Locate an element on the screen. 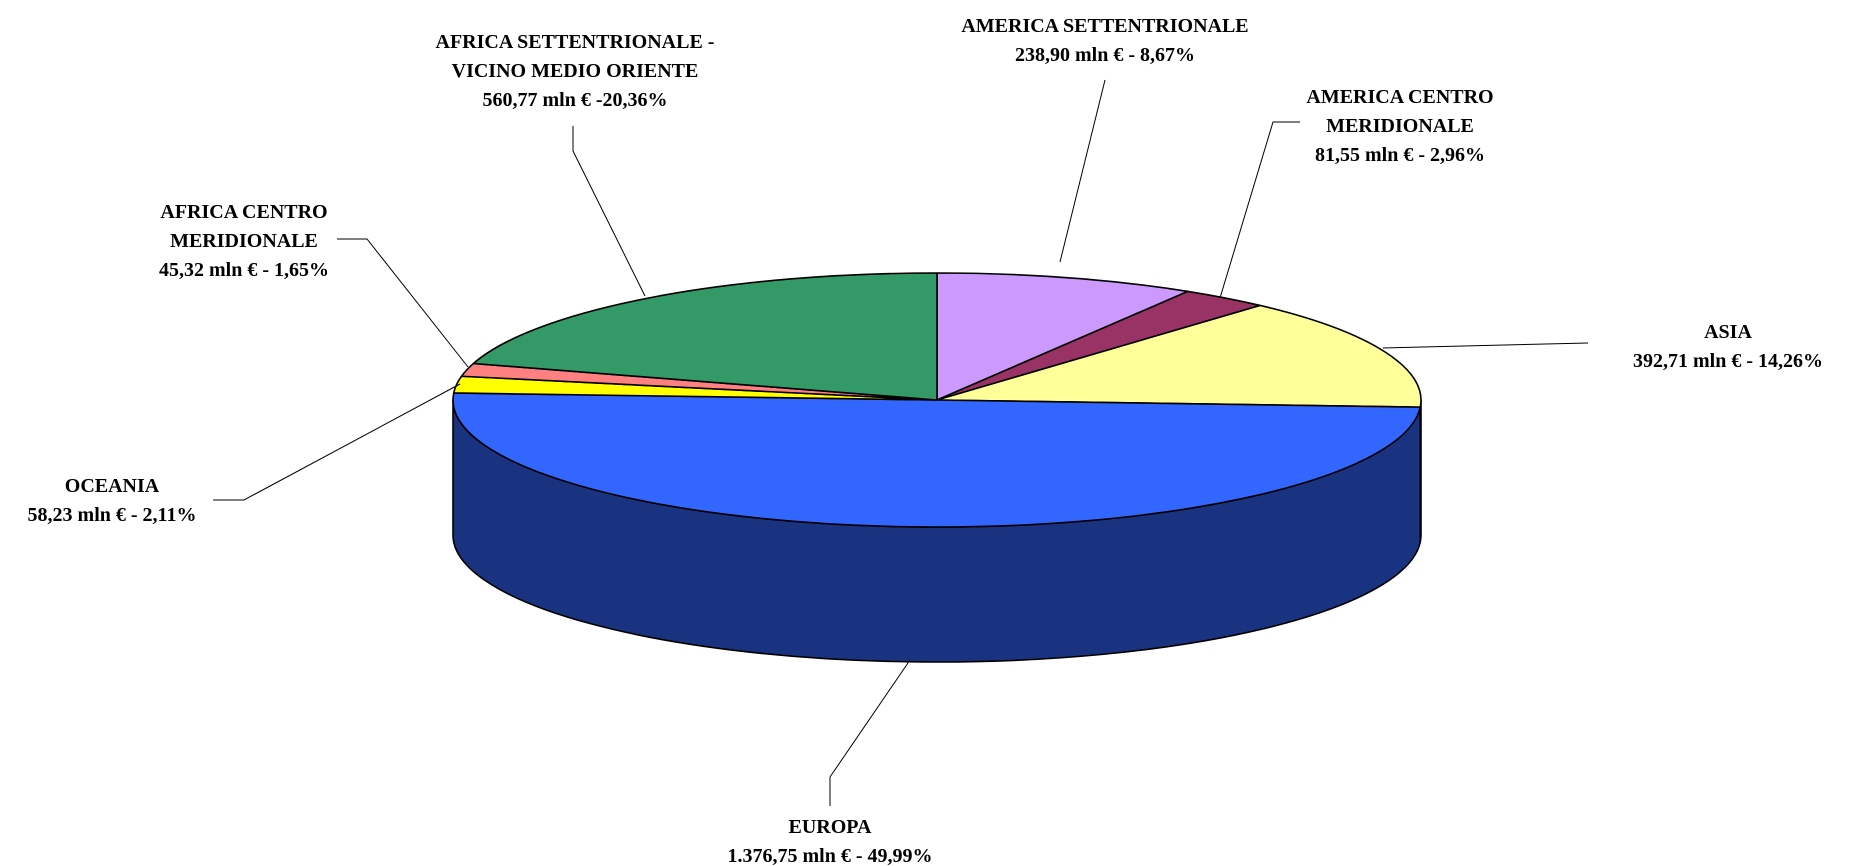  data-label-line: 392,71 mln € - 14,26% is located at coordinates (1728, 361).